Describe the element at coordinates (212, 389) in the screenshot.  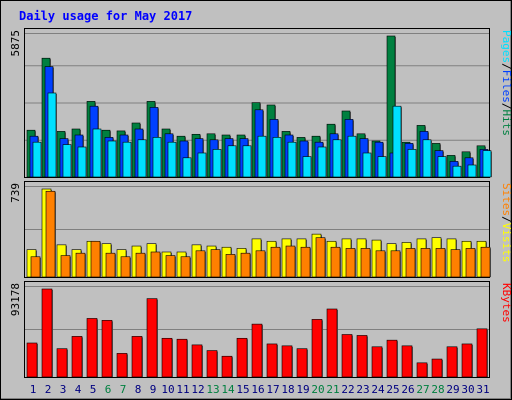
I see `x-tick-label-day-13: 13` at that location.